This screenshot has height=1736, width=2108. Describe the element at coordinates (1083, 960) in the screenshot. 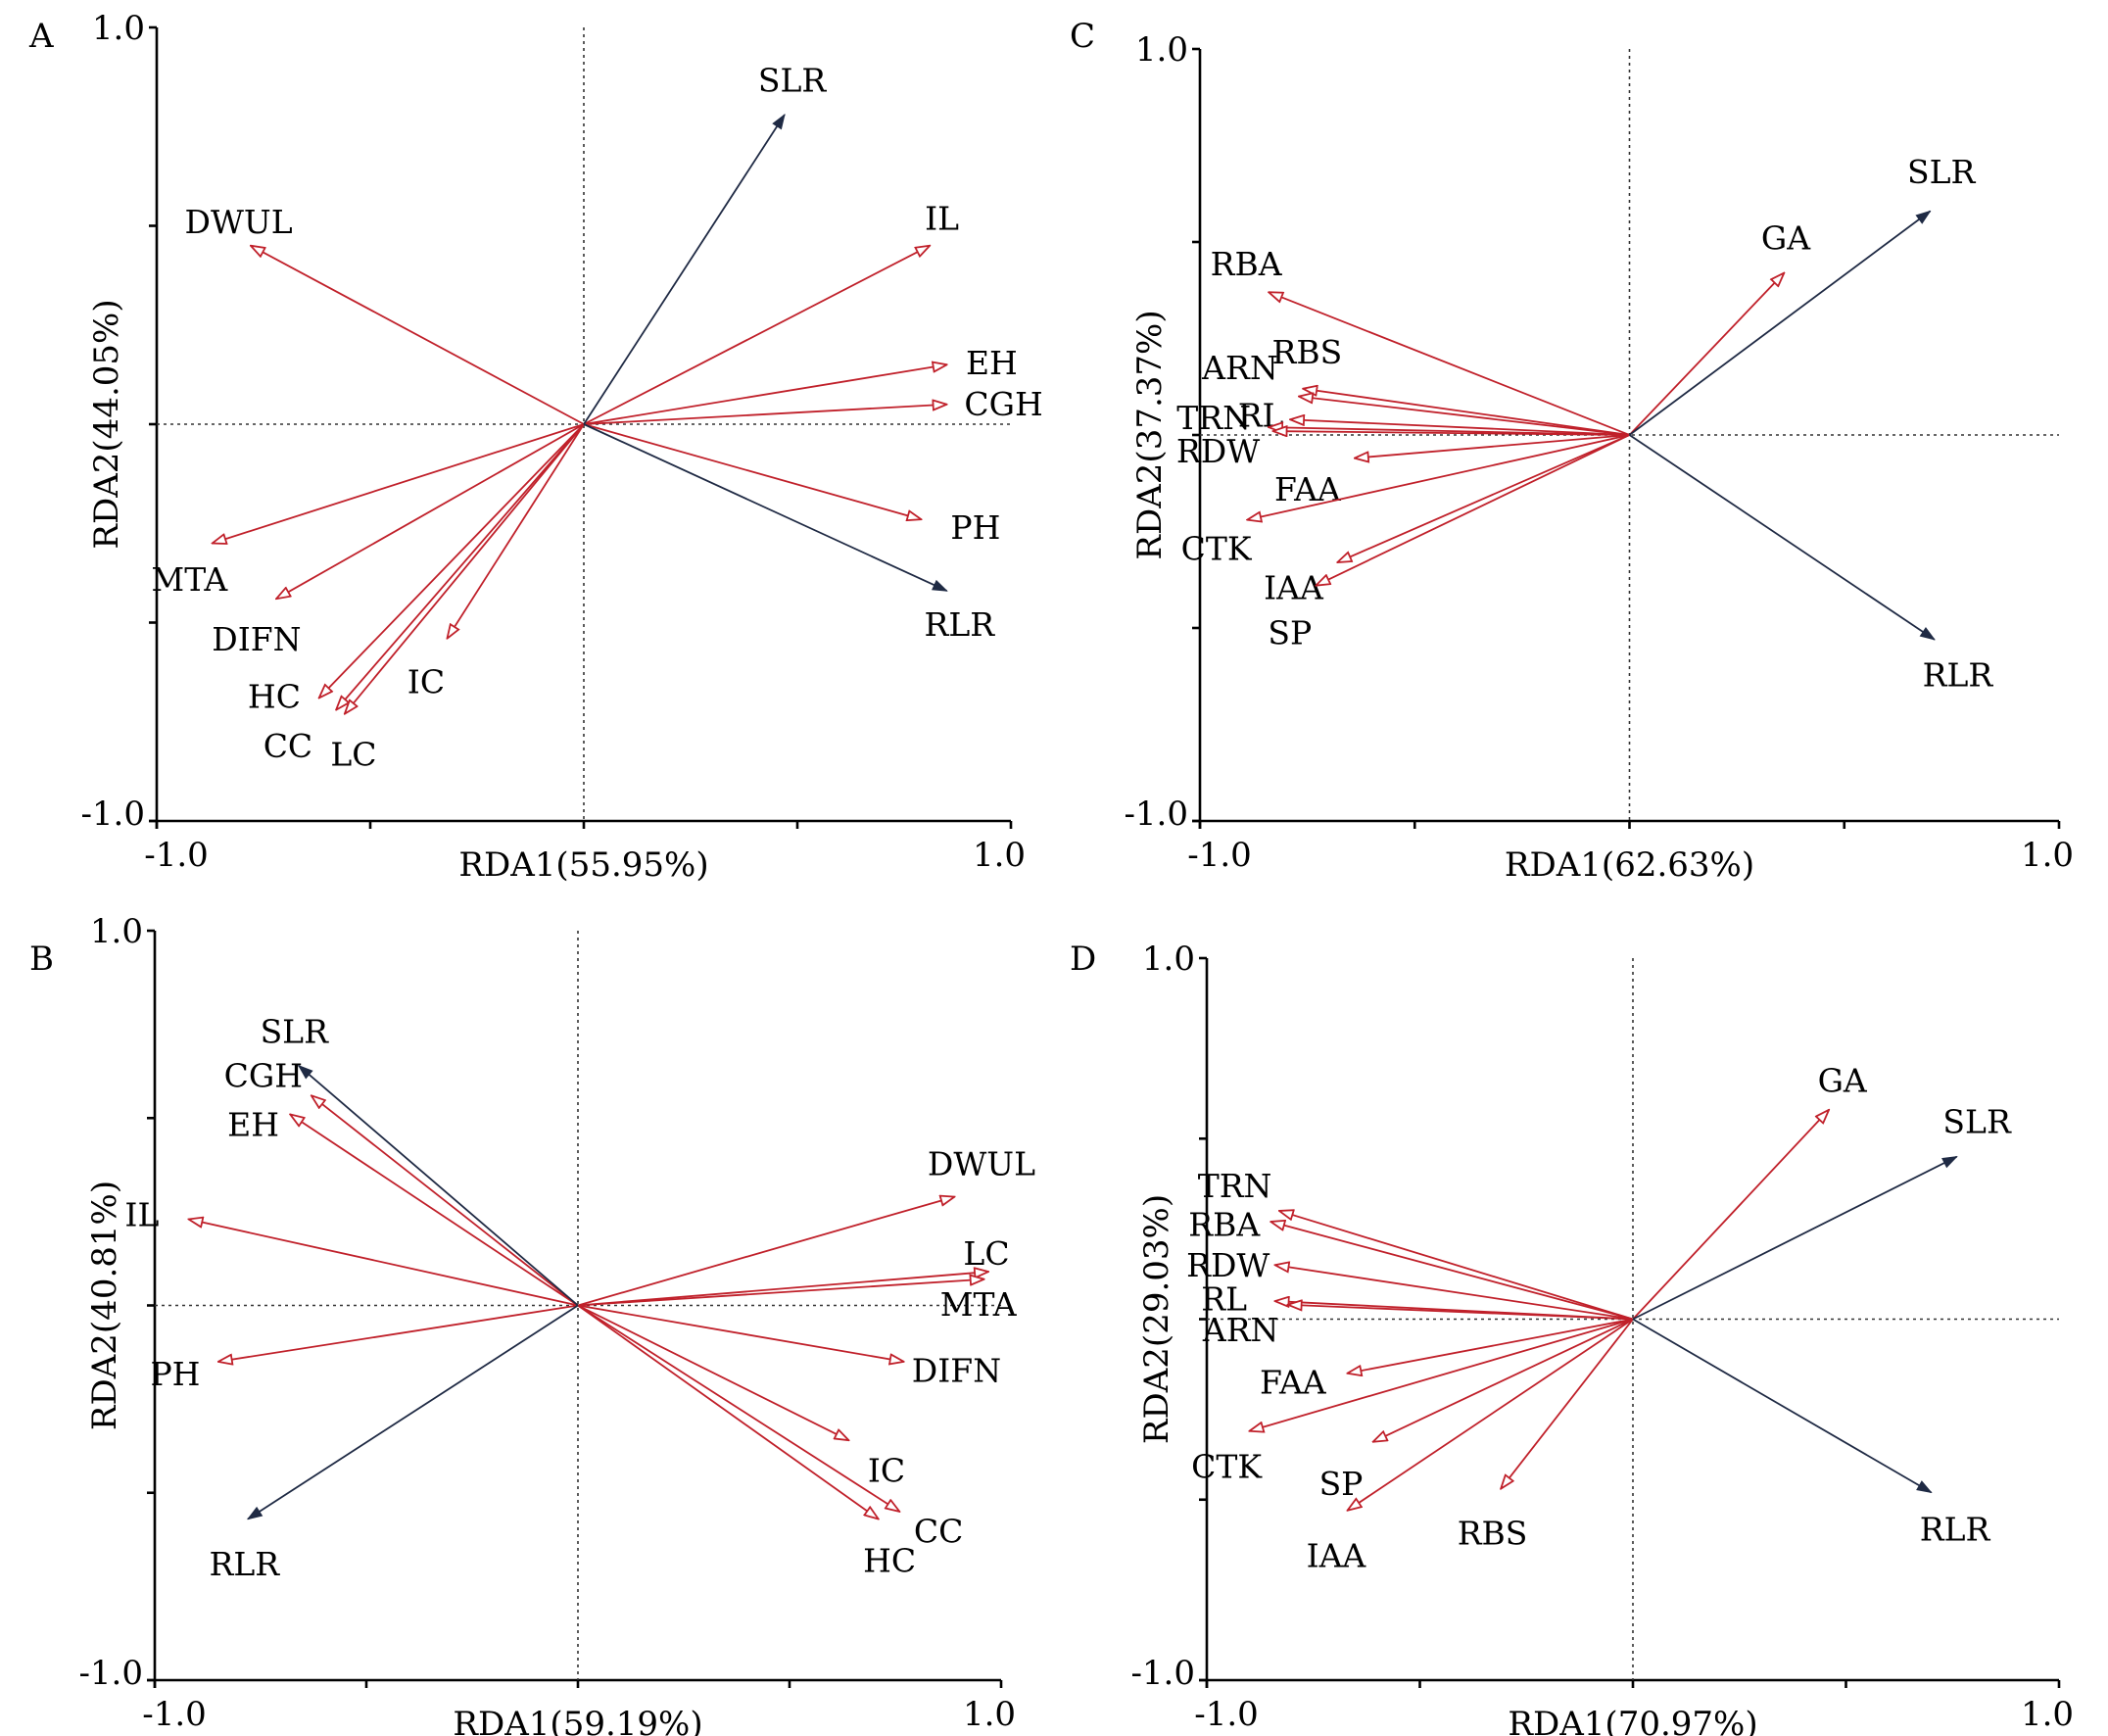

I see `panel-letter: D` at that location.